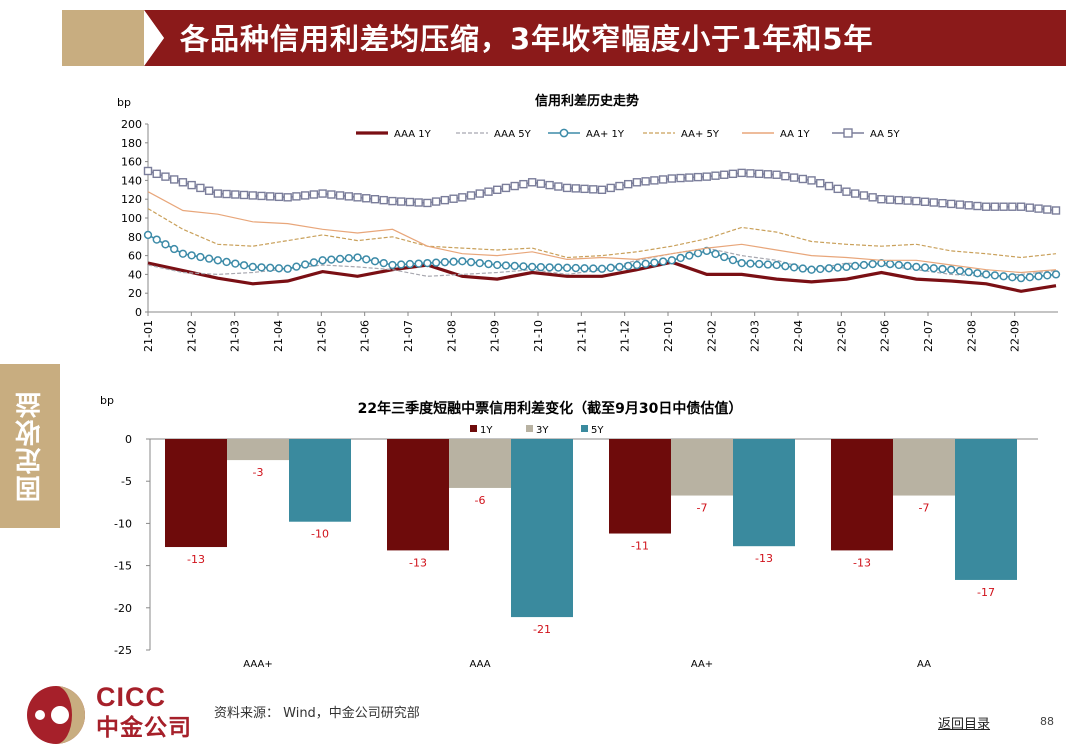 The height and width of the screenshot is (755, 1080). Describe the element at coordinates (107, 400) in the screenshot. I see `chart2-ylabel: bp` at that location.